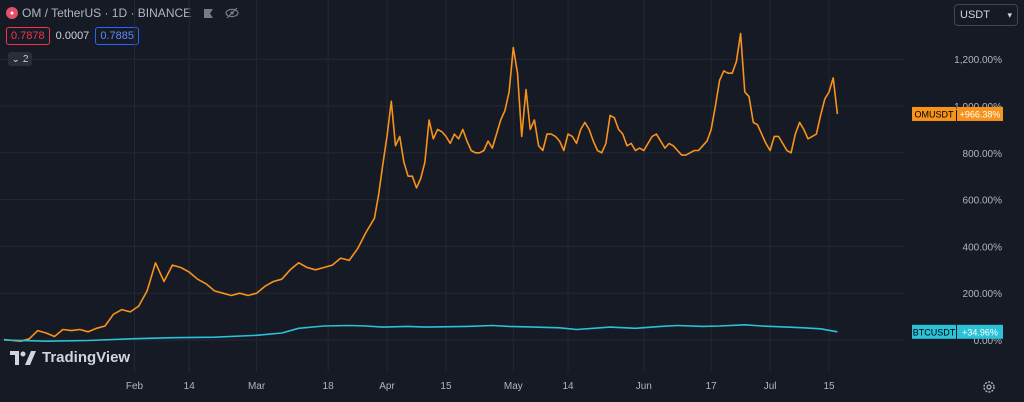 The image size is (1024, 402). I want to click on series-name-text: BTCUSDT, so click(934, 332).